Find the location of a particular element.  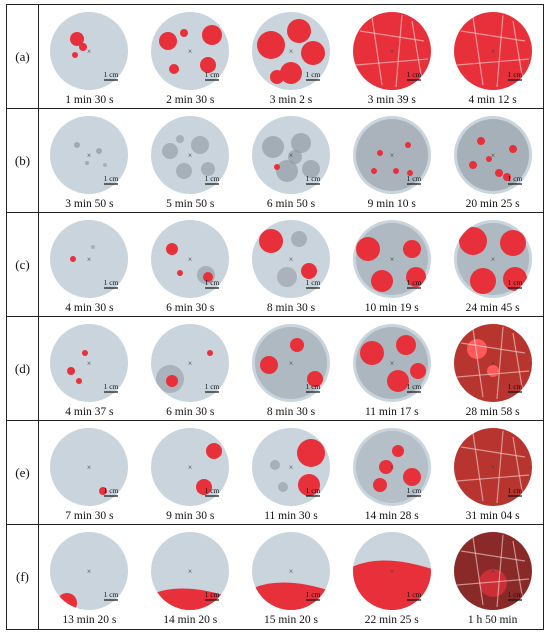

dish-panel: × 1 cm 7 min 30 s is located at coordinates (89, 474).